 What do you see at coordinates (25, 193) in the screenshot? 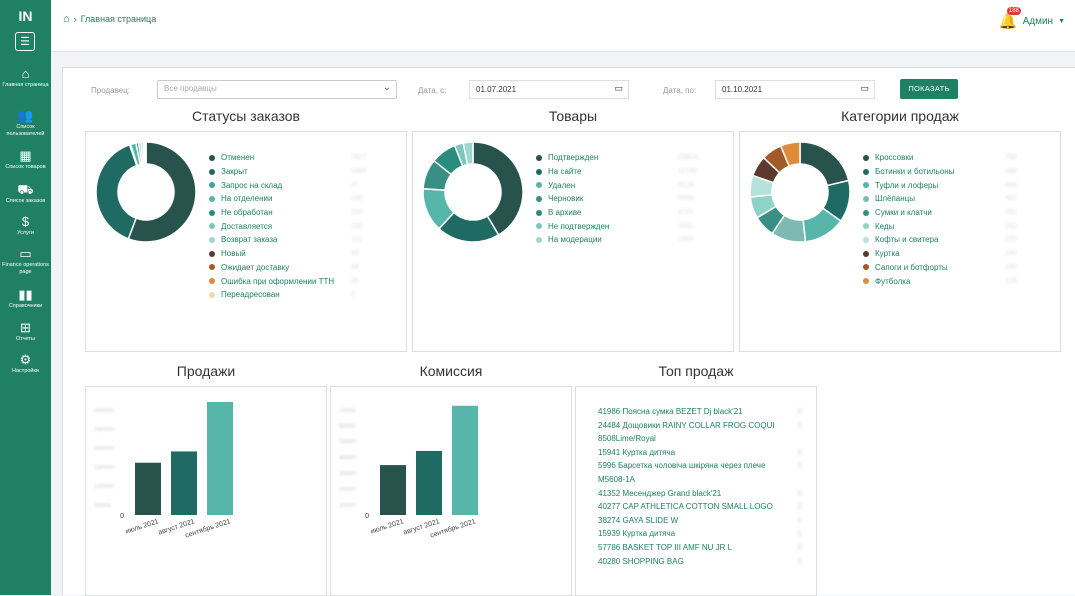
I see `sidebar-item-orders: ⛟ Список заказов` at bounding box center [25, 193].